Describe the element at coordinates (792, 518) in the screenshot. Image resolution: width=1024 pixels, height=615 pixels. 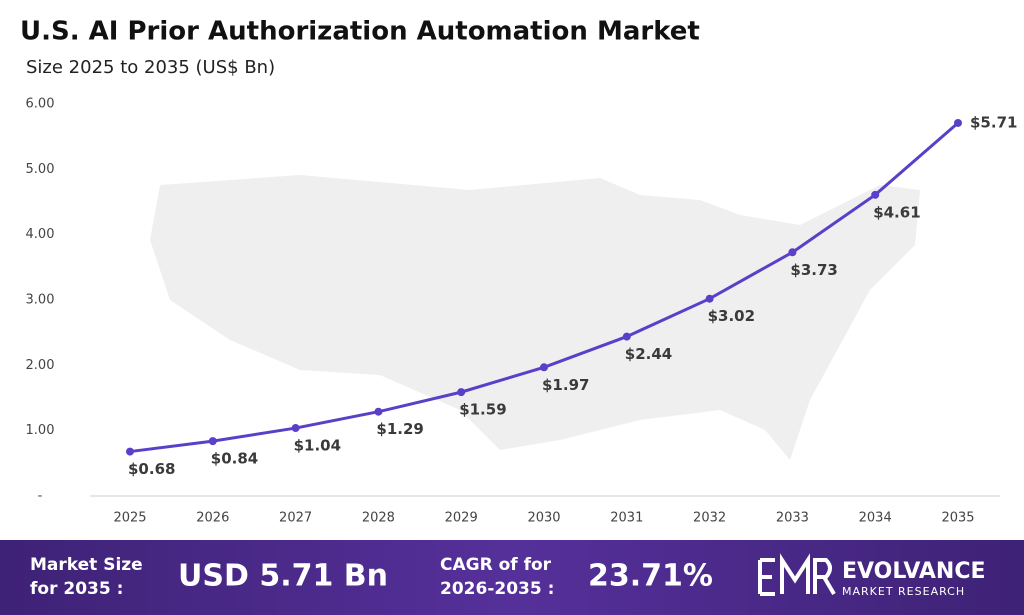
I see `x-tick-label: 2033` at that location.